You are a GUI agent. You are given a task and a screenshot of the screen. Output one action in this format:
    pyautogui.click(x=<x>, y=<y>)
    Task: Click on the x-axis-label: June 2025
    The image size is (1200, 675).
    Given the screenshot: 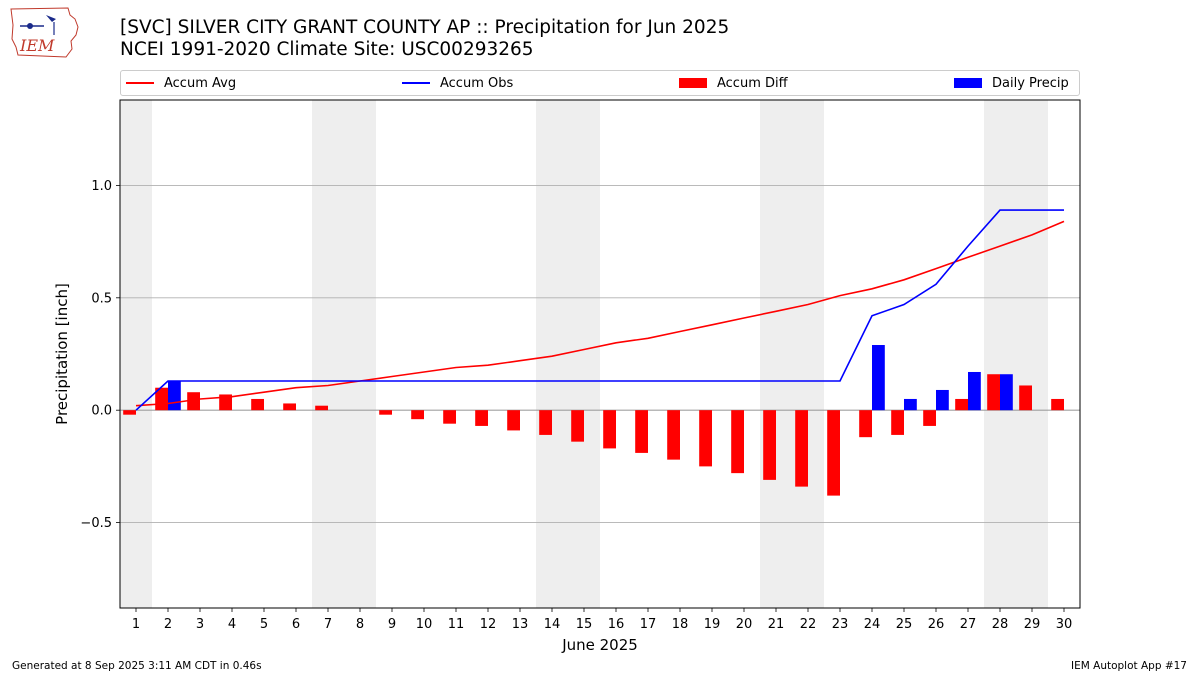 What is the action you would take?
    pyautogui.click(x=599, y=645)
    